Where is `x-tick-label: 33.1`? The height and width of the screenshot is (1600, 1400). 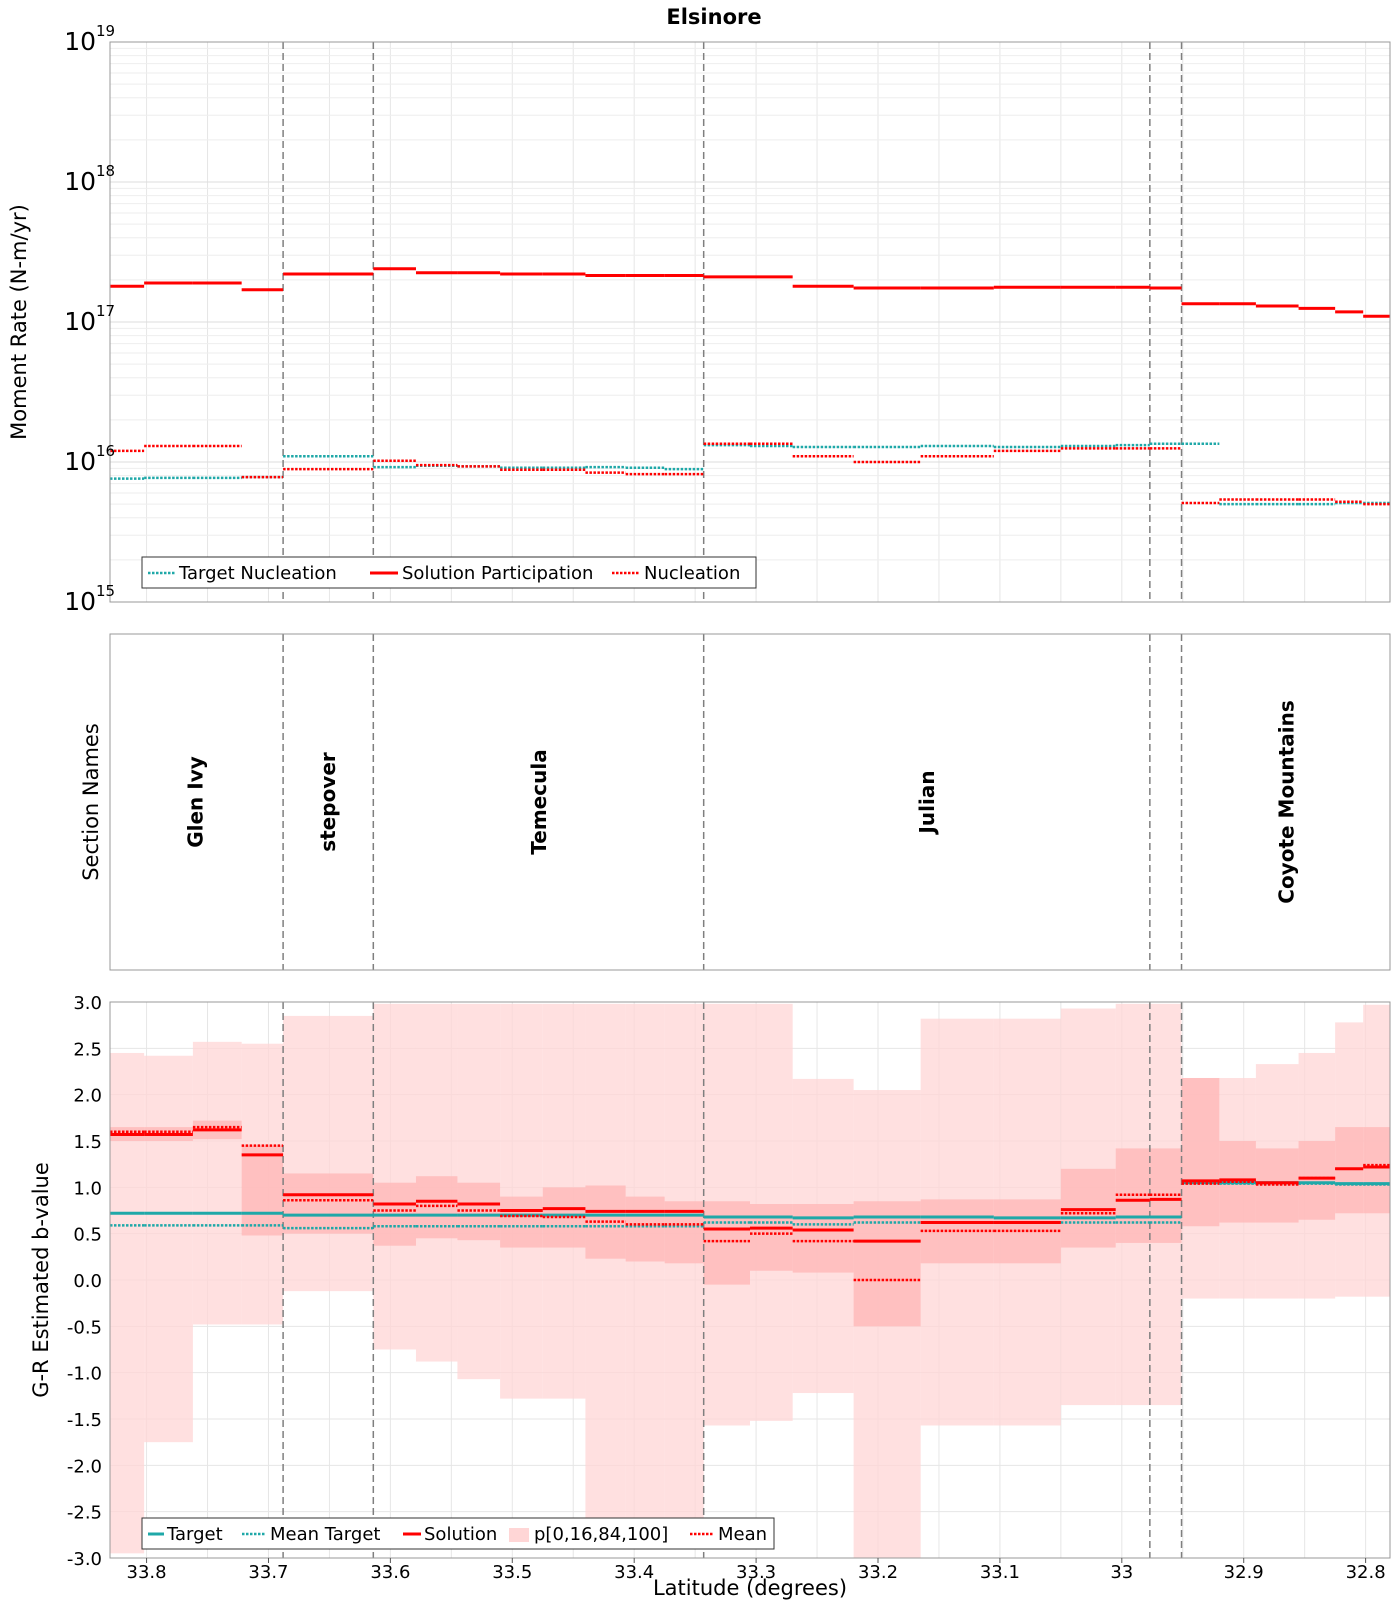
x-tick-label: 33.1 is located at coordinates (1000, 1572).